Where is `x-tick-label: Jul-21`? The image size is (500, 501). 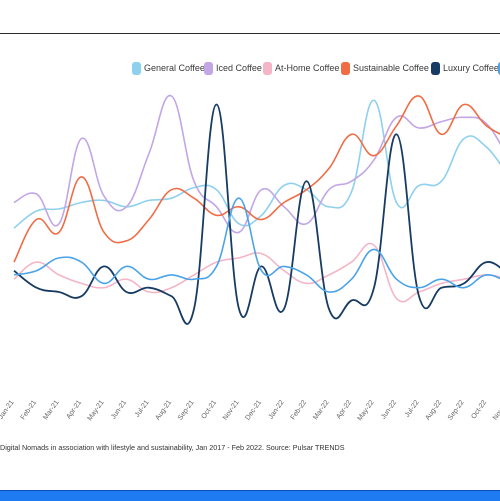 x-tick-label: Jul-21 is located at coordinates (142, 409).